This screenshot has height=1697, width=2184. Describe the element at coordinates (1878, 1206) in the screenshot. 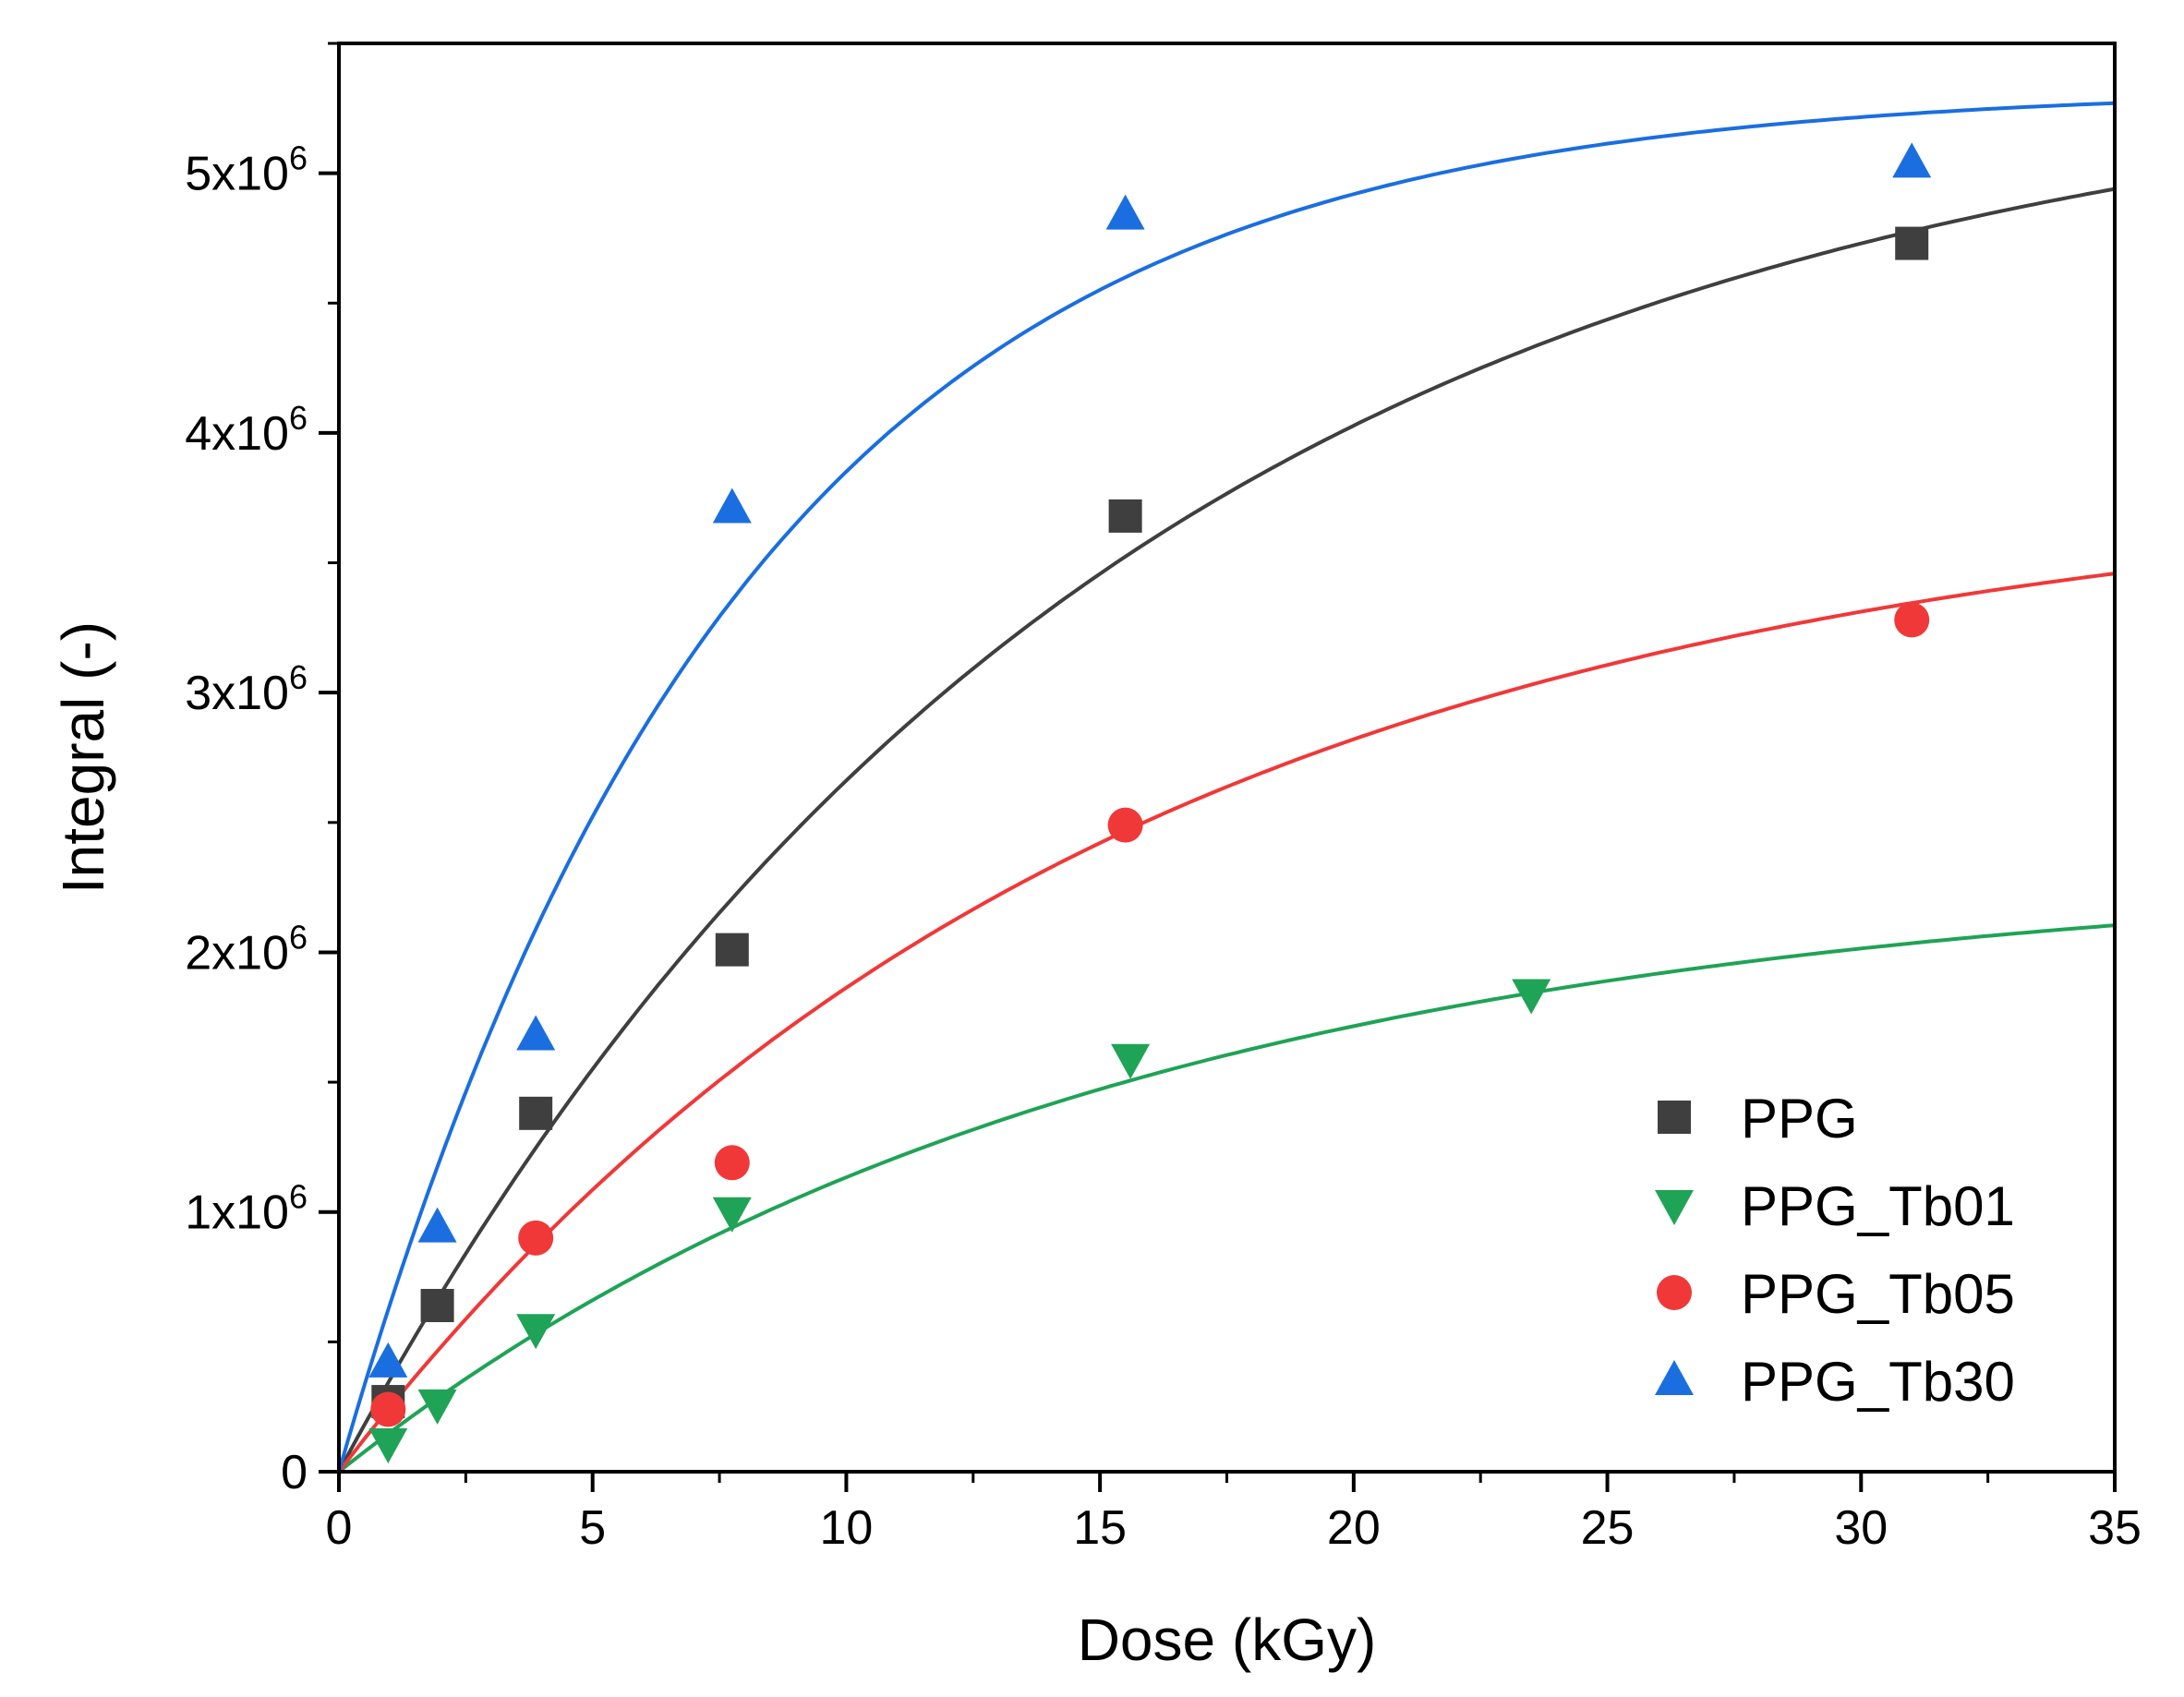

I see `legend-label: PPG_Tb01` at that location.